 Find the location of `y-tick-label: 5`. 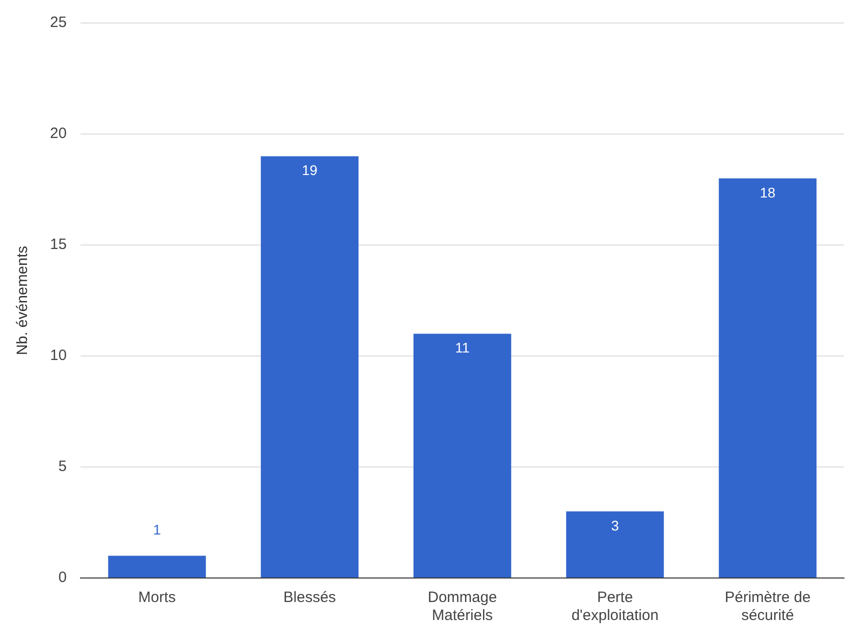

y-tick-label: 5 is located at coordinates (62, 467).